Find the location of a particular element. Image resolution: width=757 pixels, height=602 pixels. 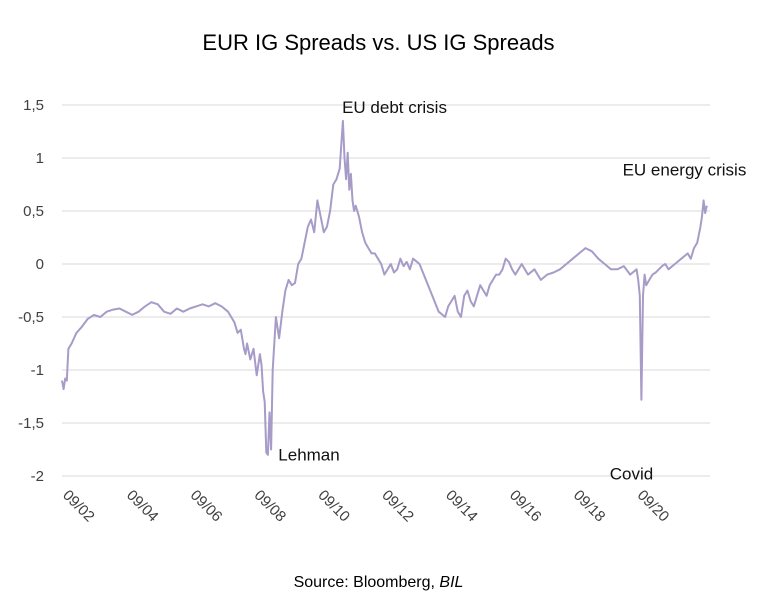

annotation-label: EU debt crisis is located at coordinates (394, 107).